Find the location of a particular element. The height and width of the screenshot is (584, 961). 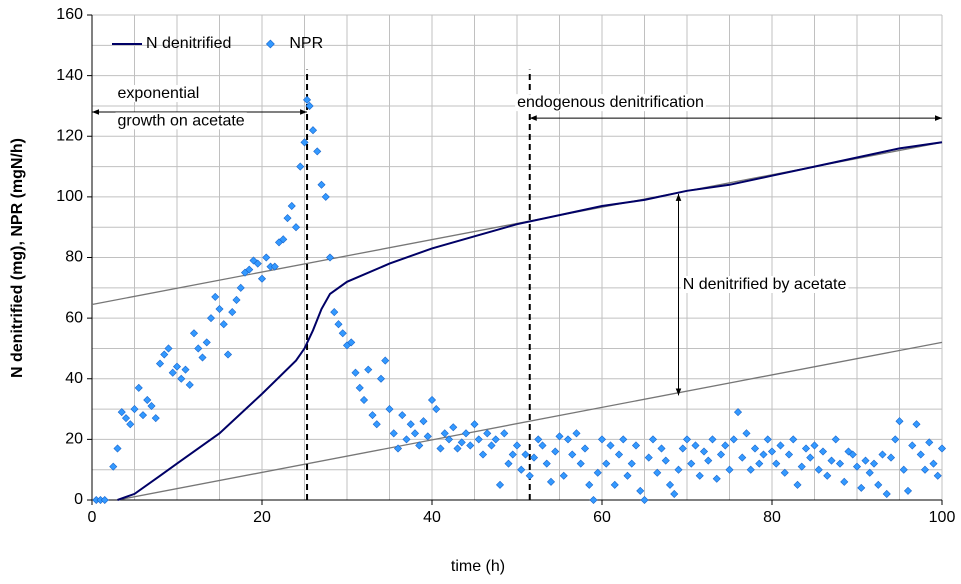

annotation: growth on acetate is located at coordinates (181, 120).